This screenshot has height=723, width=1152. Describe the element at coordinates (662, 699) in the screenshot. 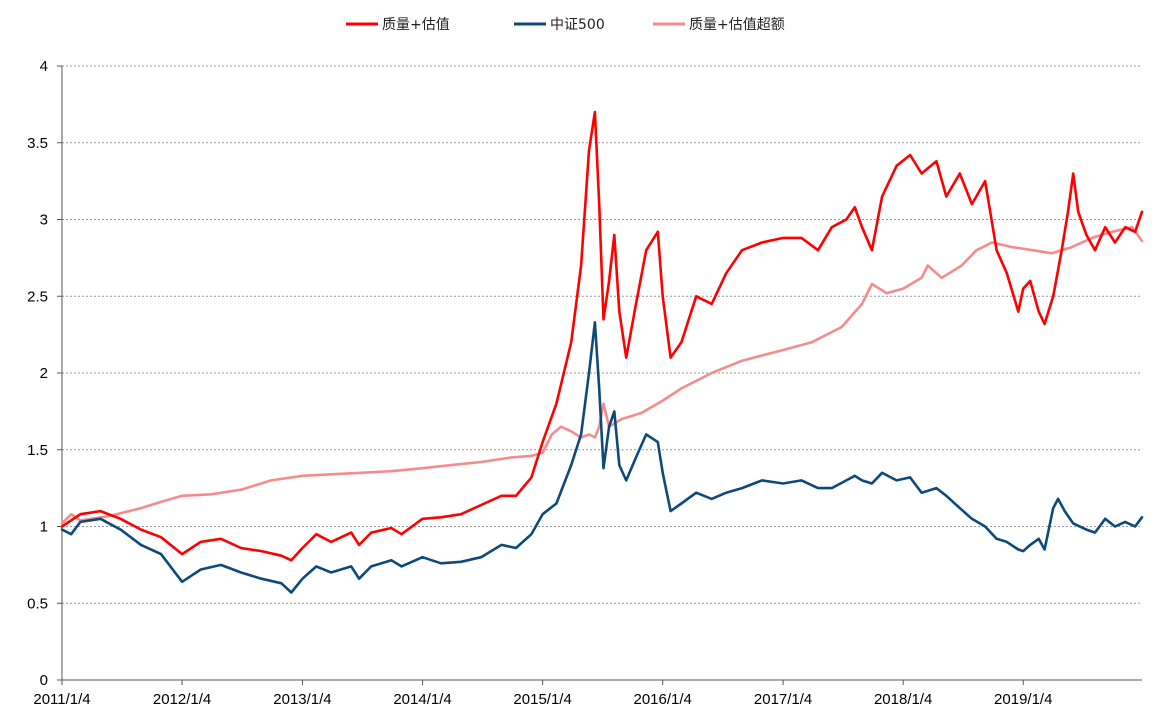

I see `x-tick-label: 2016/1/4` at that location.